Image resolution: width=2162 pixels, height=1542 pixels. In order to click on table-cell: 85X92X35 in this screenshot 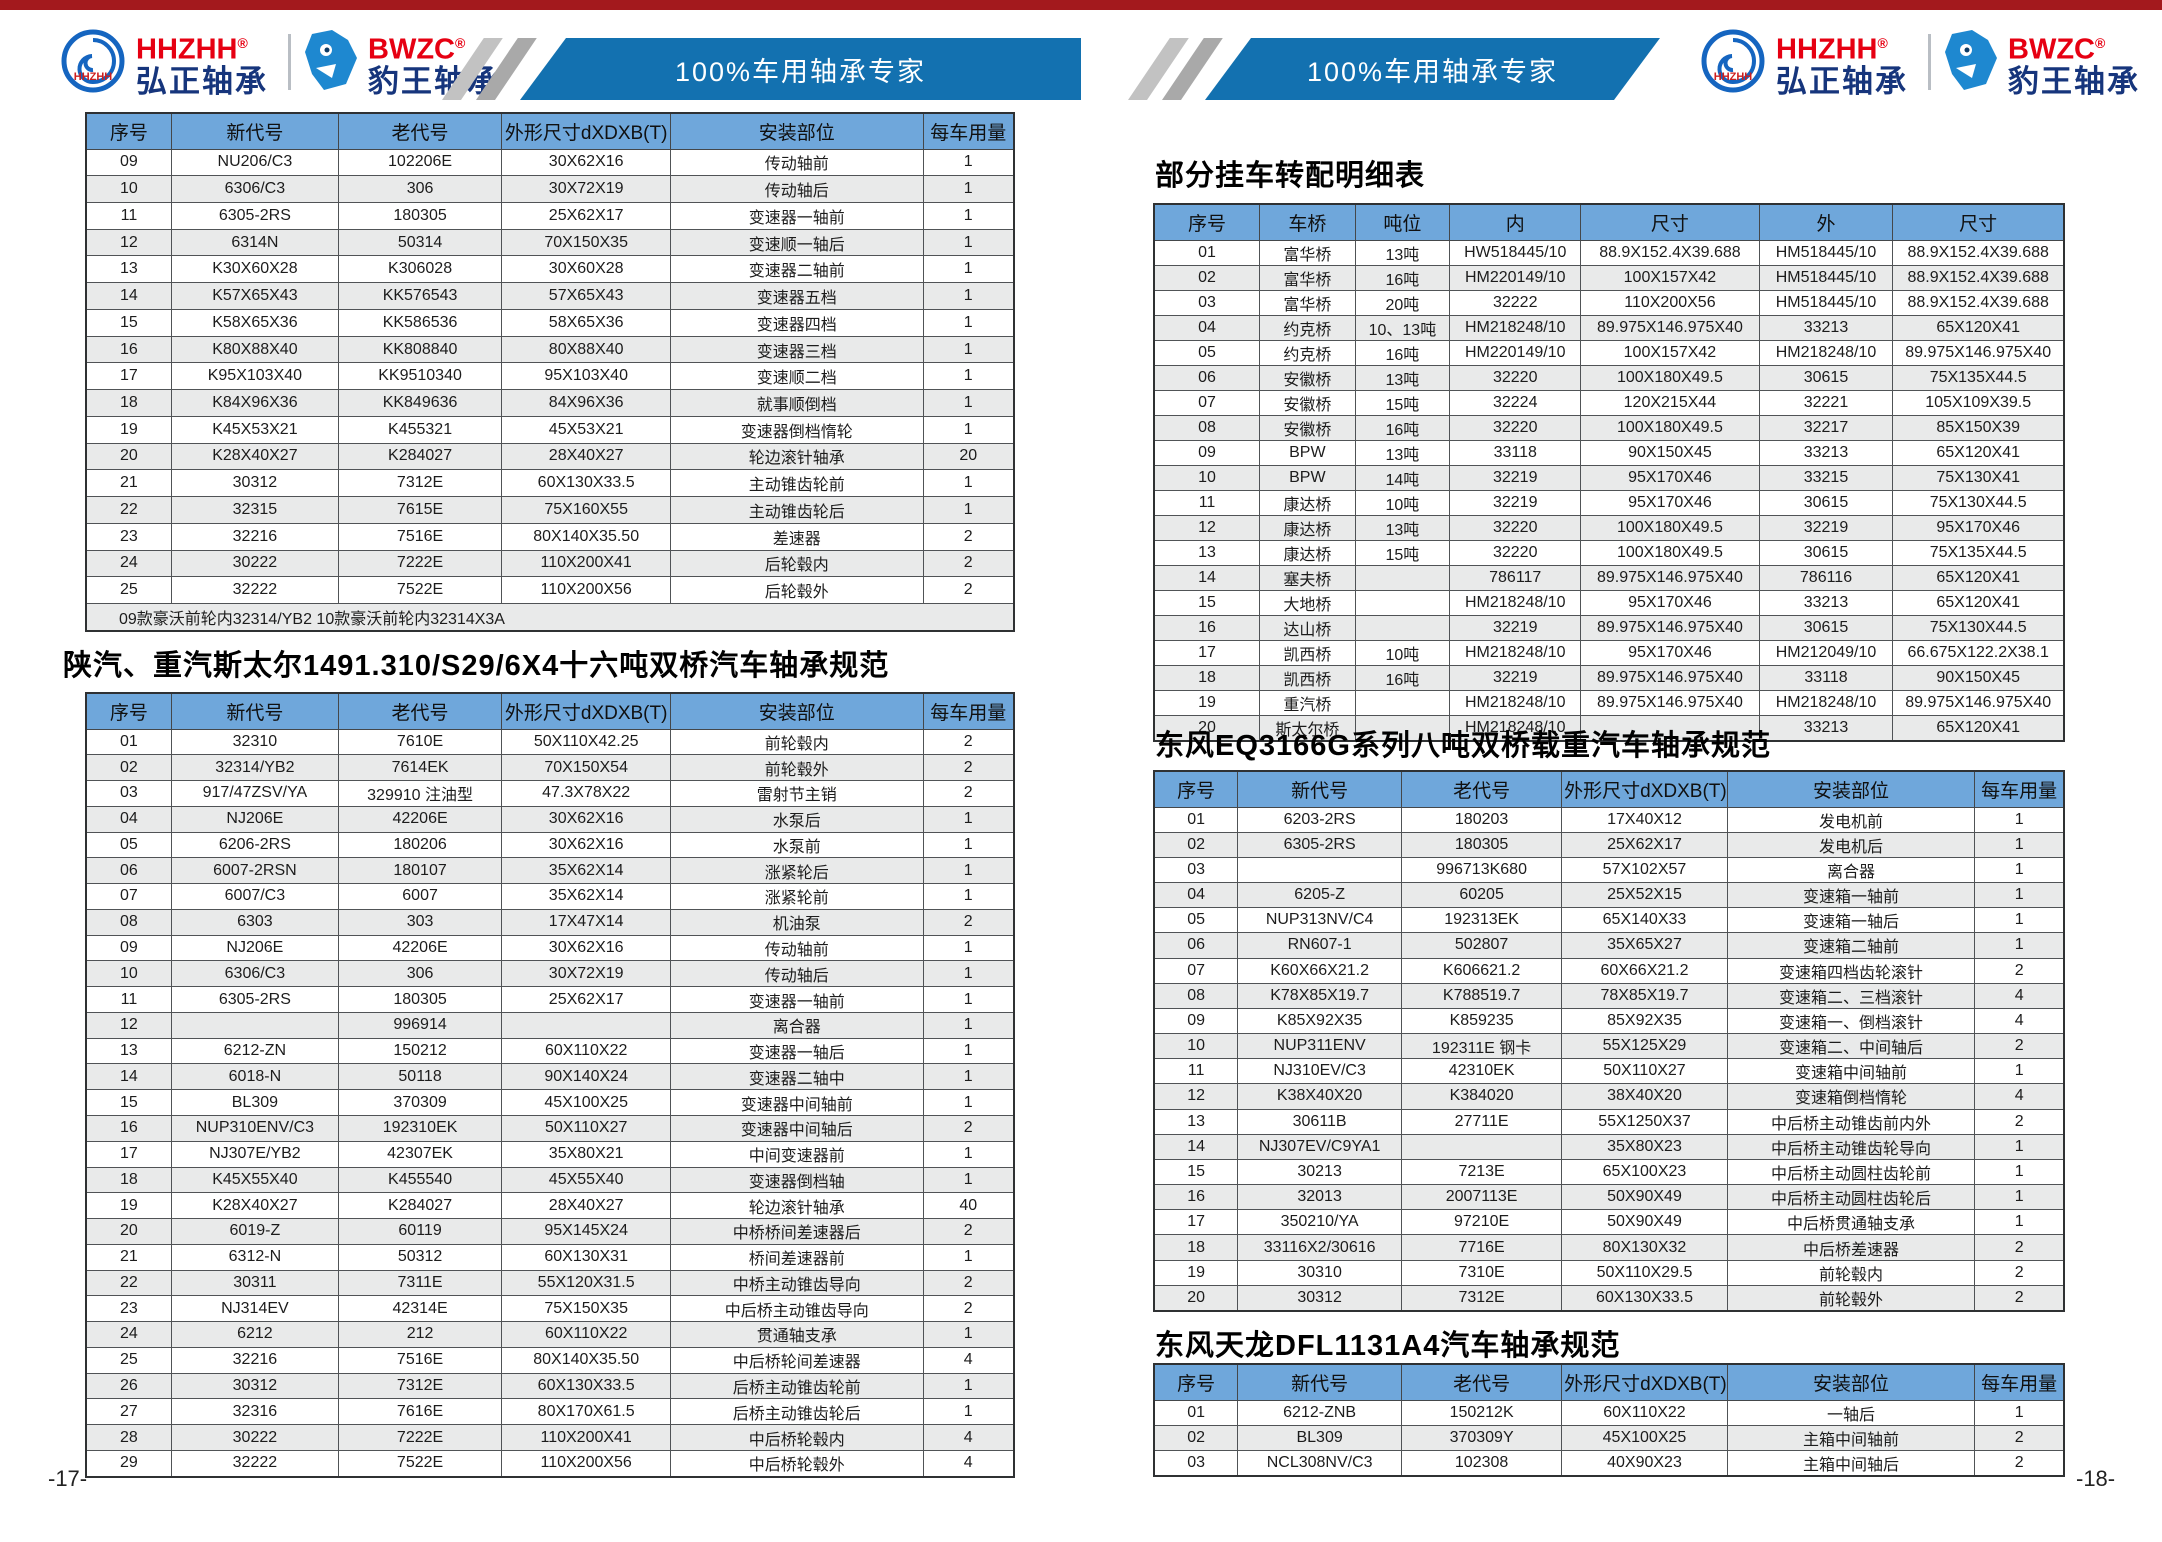, I will do `click(1644, 1021)`.